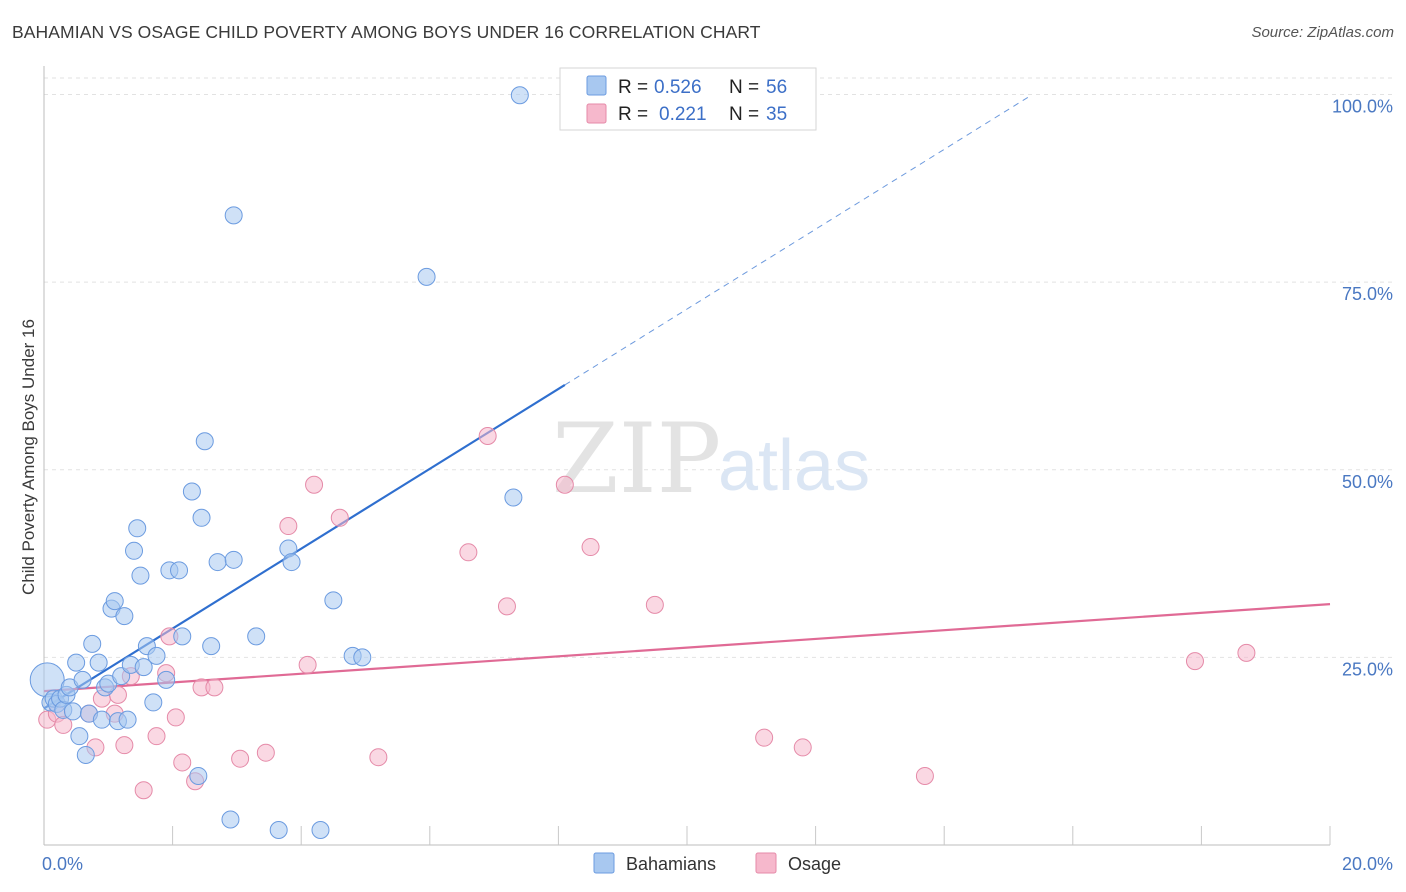 The width and height of the screenshot is (1406, 892). I want to click on bottom-legend: Bahamians Osage, so click(717, 863).